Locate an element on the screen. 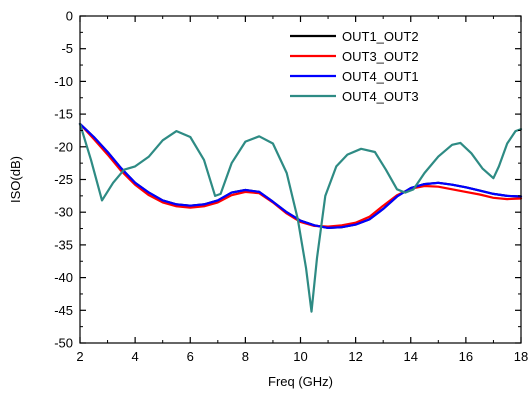 This screenshot has width=531, height=394. x-tick-label: 10 is located at coordinates (300, 356).